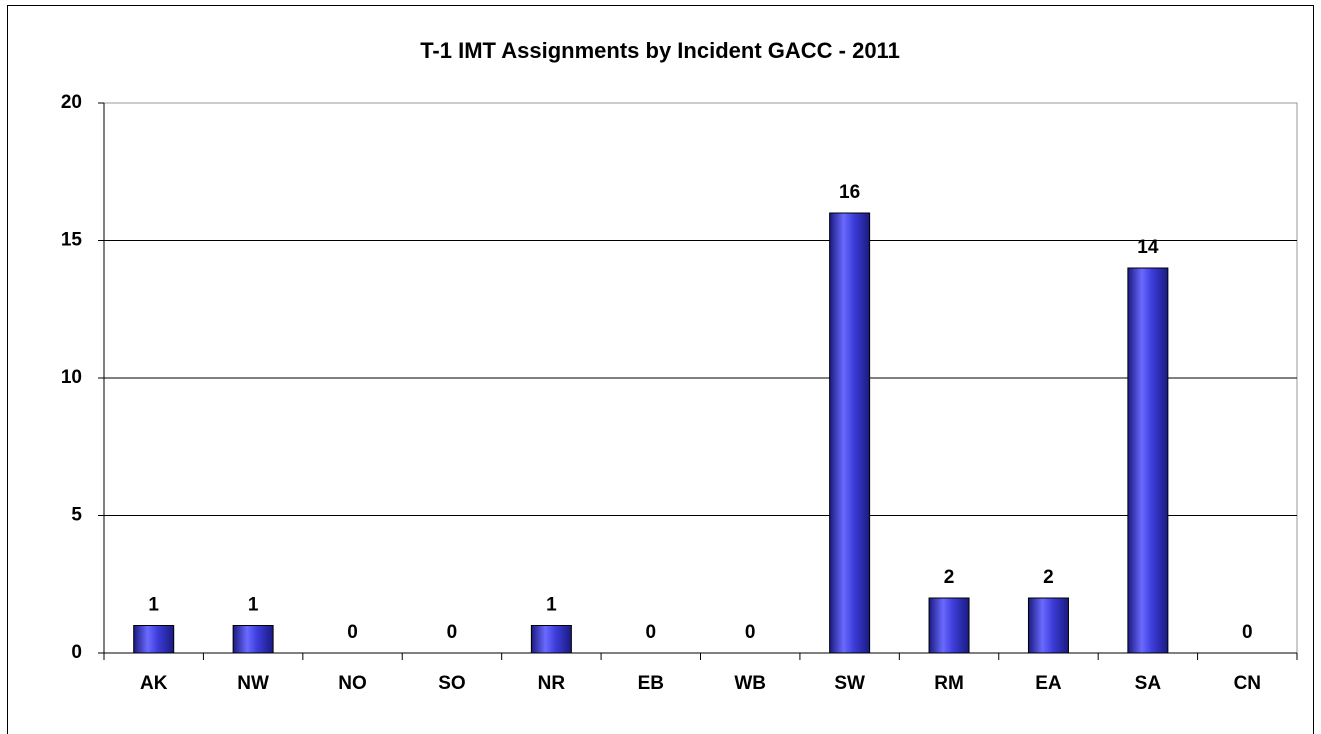 The height and width of the screenshot is (734, 1321). I want to click on x-tick-label: NR, so click(552, 683).